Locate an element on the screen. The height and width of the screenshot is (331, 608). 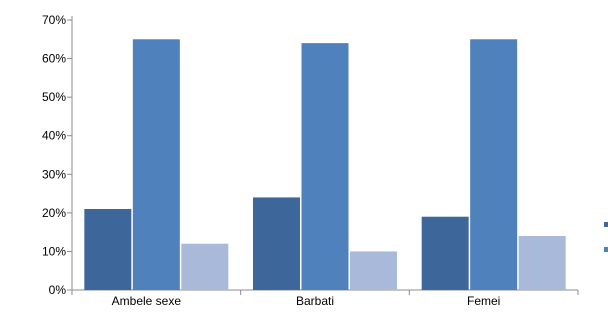
y-tick-label: 50% is located at coordinates (54, 97).